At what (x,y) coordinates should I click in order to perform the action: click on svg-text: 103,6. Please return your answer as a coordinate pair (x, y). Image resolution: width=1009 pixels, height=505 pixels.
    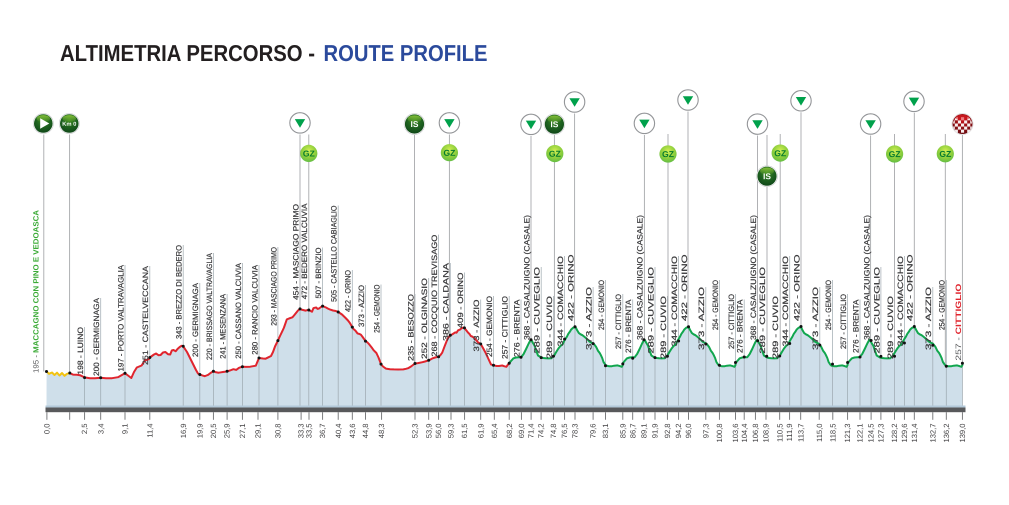
    Looking at the image, I should click on (735, 433).